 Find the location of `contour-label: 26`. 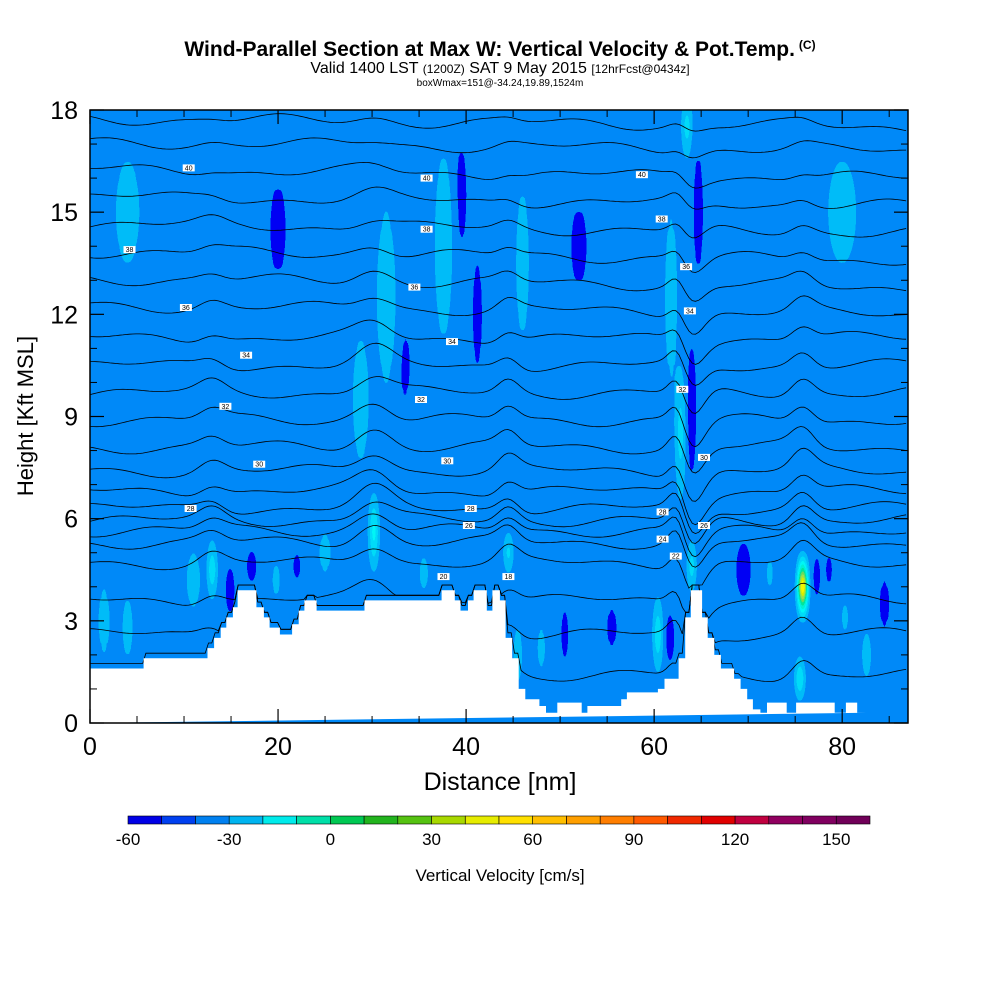

contour-label: 26 is located at coordinates (704, 526).